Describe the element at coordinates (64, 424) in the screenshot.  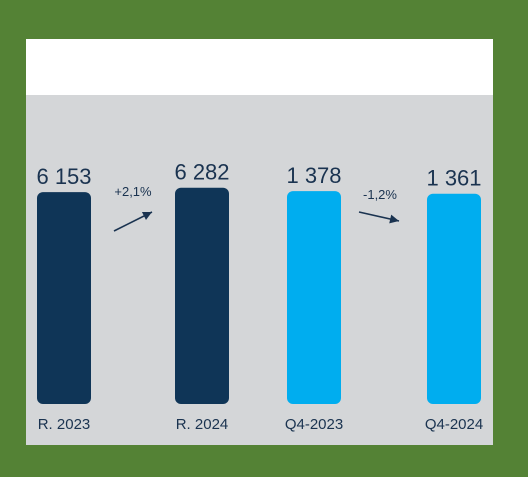
I see `category-label-1: R. 2023` at that location.